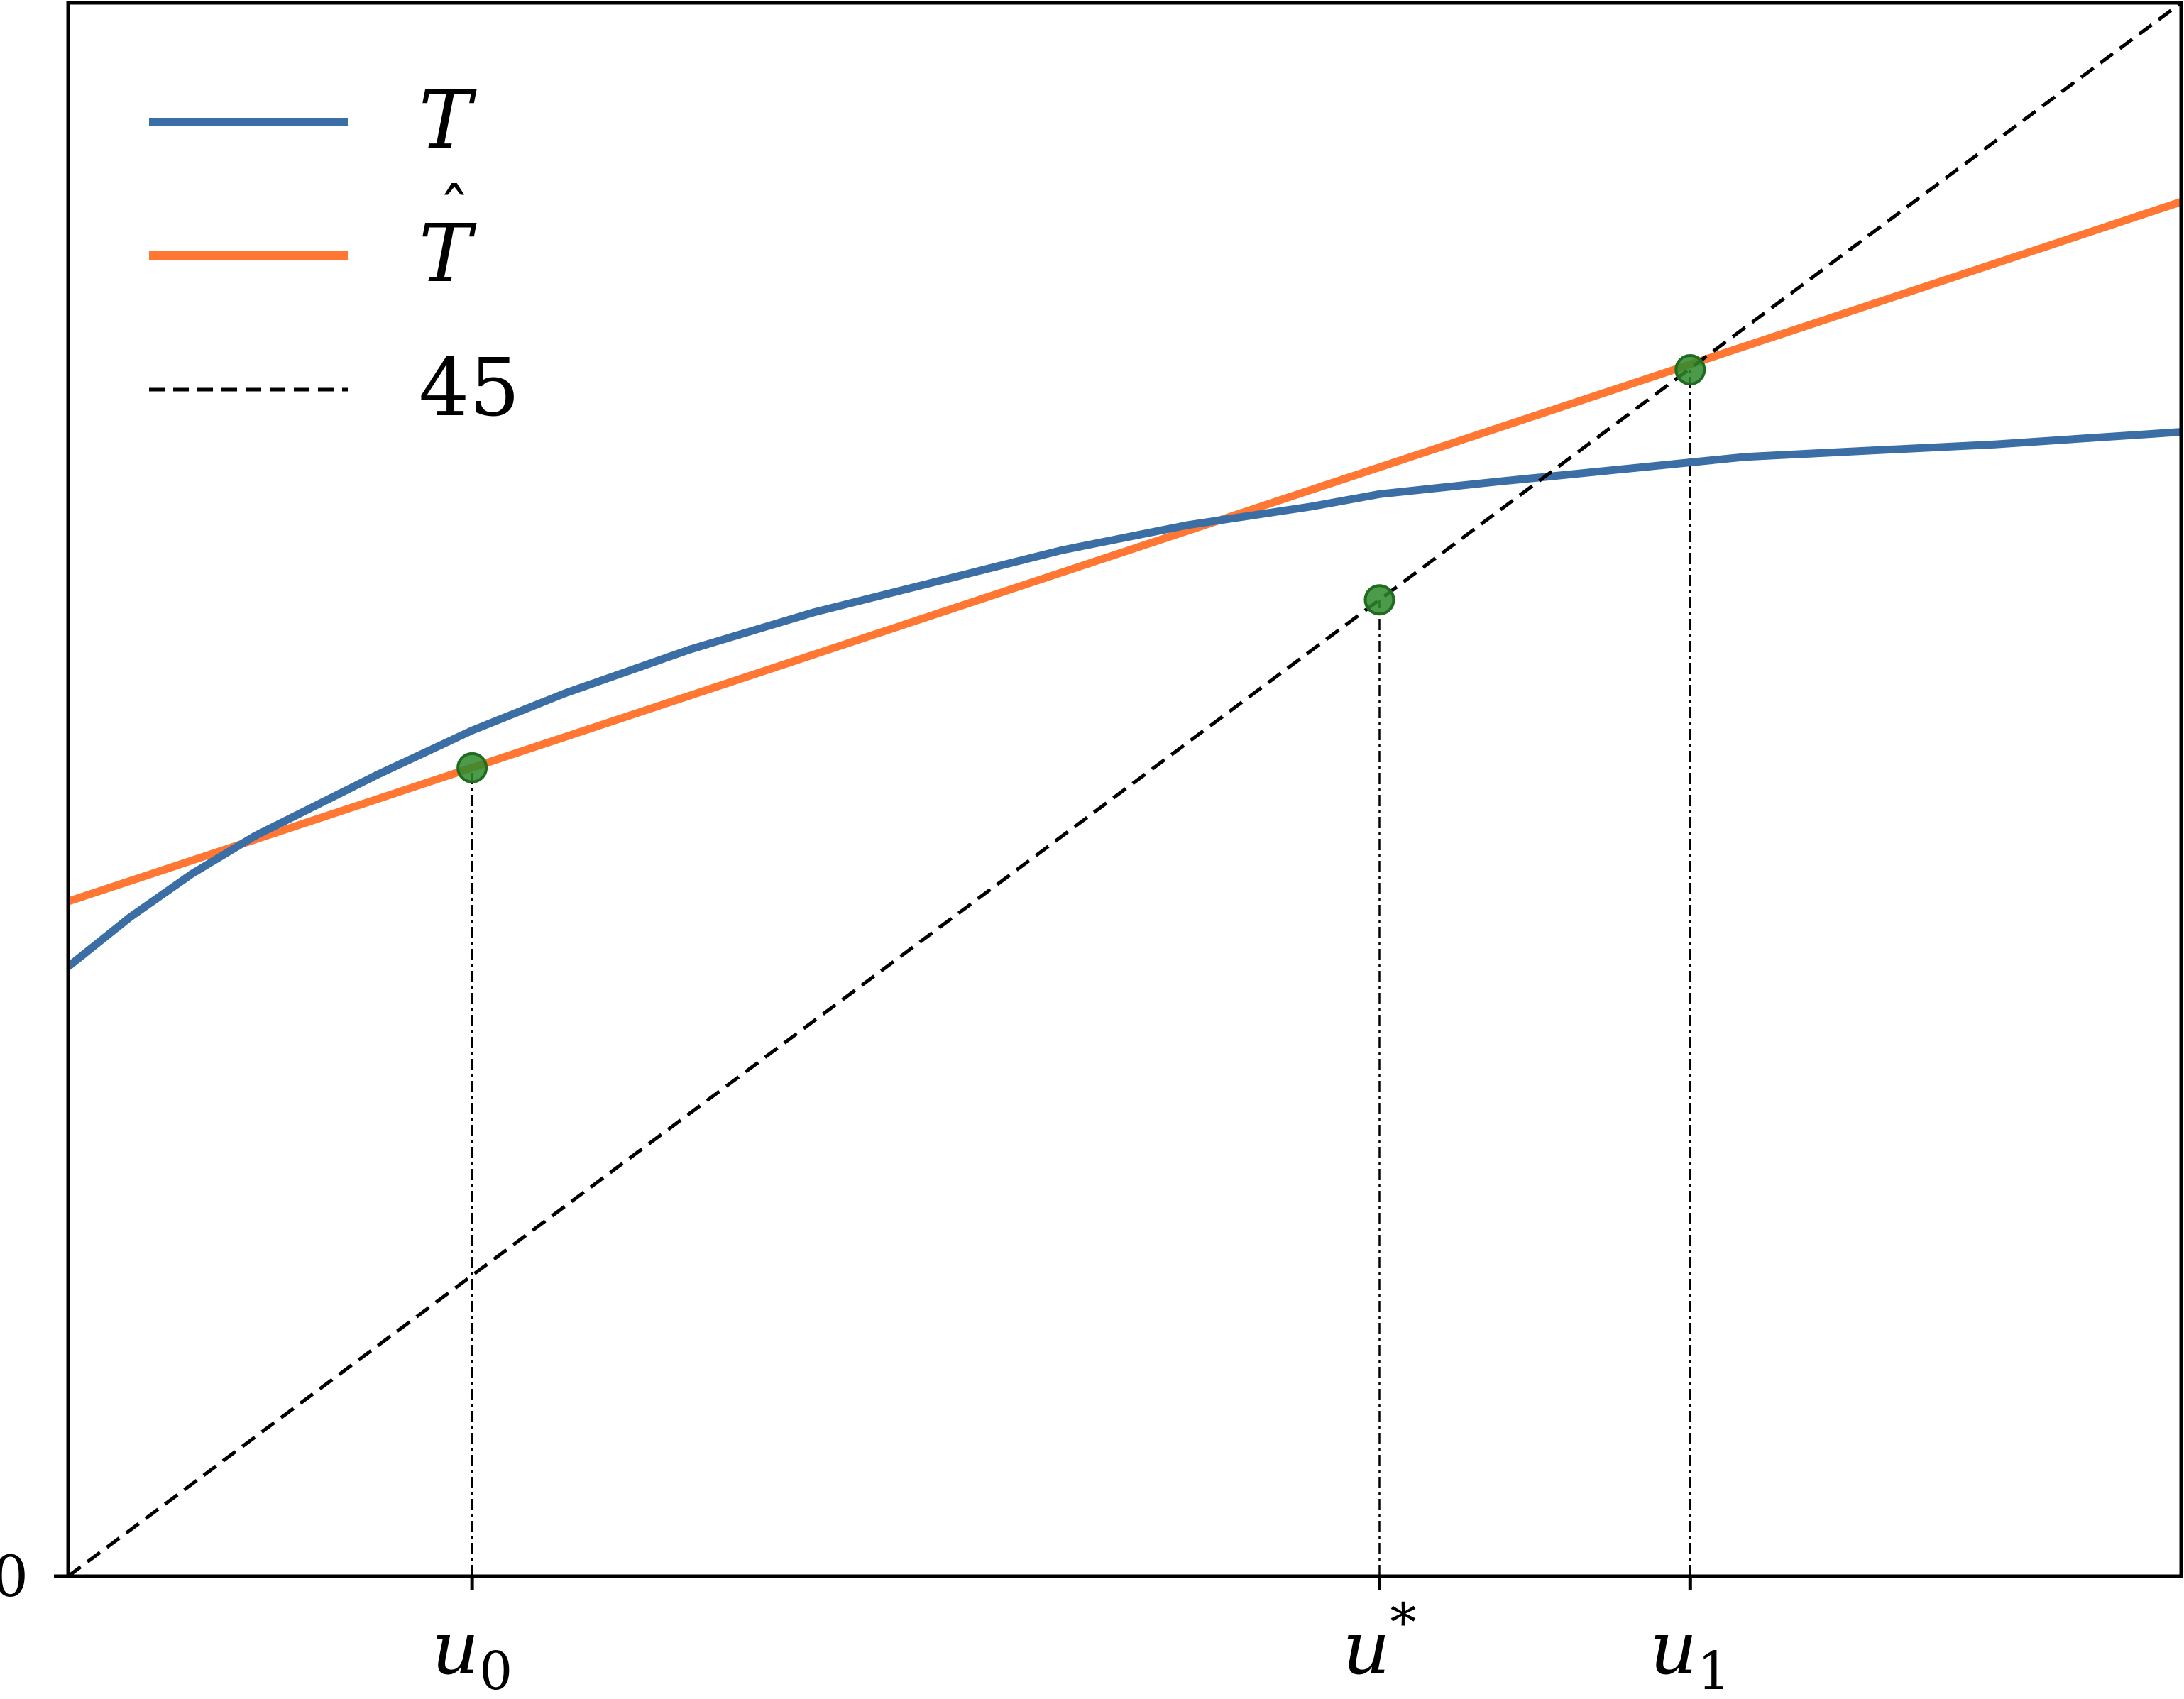 The height and width of the screenshot is (1699, 2184). Describe the element at coordinates (448, 121) in the screenshot. I see `legend-label-0: T` at that location.